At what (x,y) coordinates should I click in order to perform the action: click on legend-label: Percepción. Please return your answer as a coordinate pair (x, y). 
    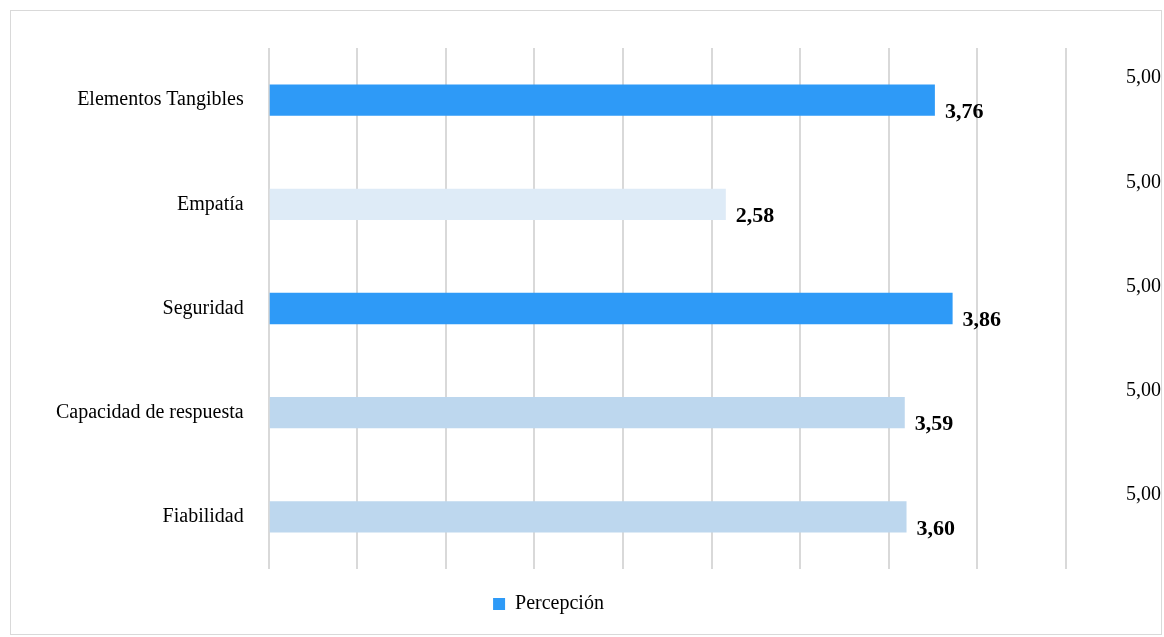
    Looking at the image, I should click on (559, 603).